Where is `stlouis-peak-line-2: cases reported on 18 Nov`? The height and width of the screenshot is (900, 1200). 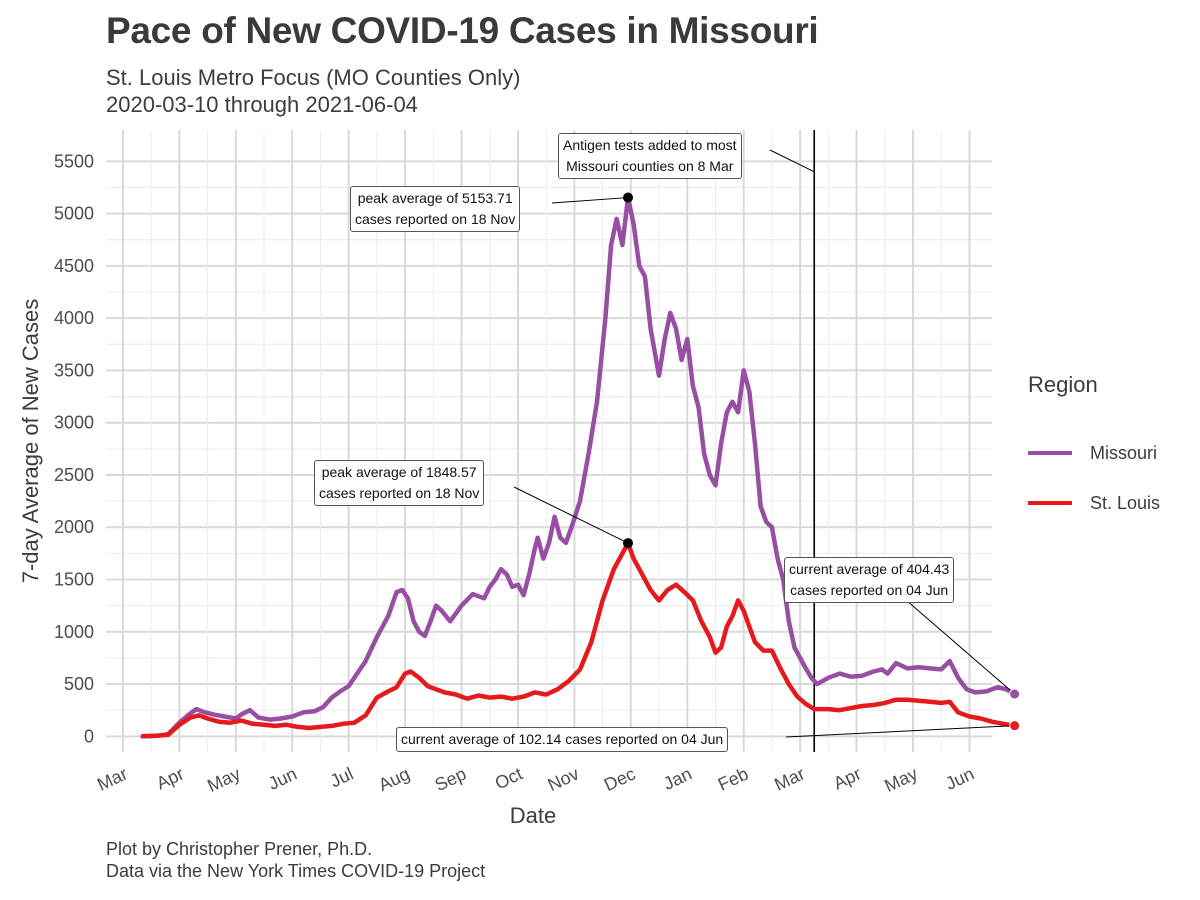 stlouis-peak-line-2: cases reported on 18 Nov is located at coordinates (399, 493).